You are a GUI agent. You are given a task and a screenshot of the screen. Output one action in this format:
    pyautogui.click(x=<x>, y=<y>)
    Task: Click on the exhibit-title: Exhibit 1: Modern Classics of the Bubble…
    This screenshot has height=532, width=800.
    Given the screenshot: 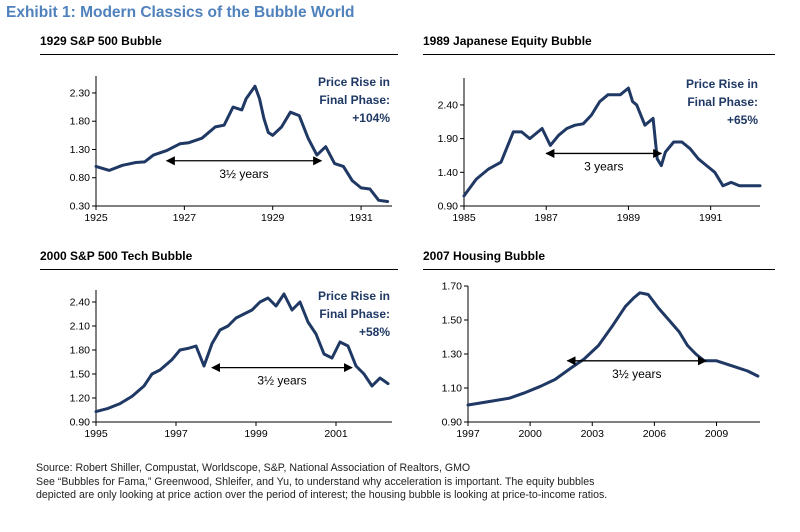 What is the action you would take?
    pyautogui.click(x=180, y=12)
    